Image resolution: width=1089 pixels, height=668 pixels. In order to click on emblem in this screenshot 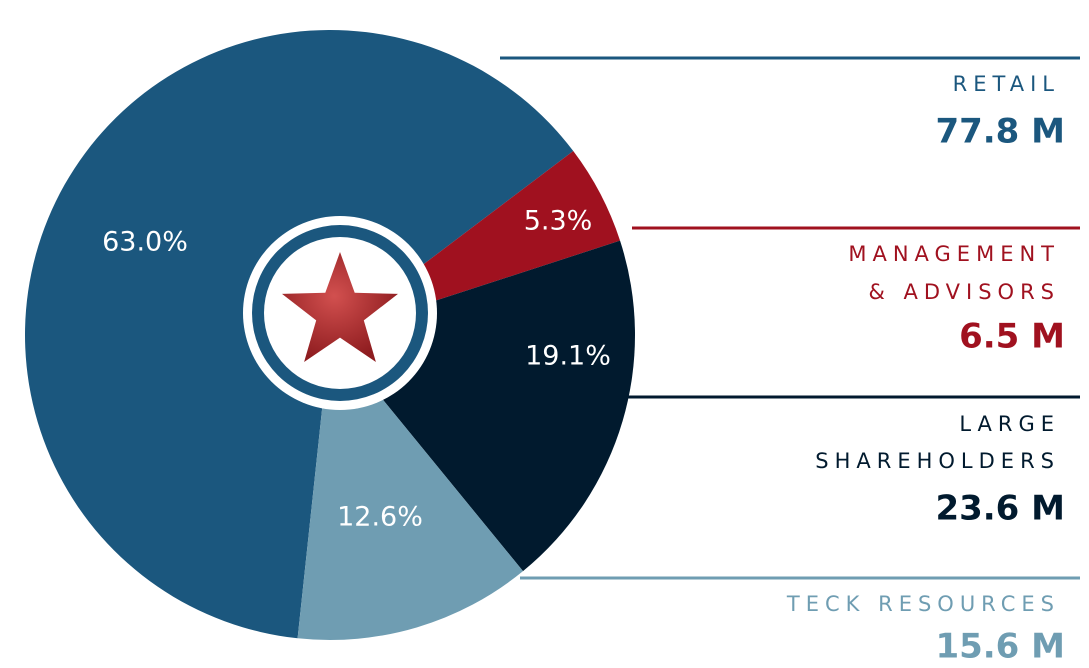, I will do `click(340, 313)`.